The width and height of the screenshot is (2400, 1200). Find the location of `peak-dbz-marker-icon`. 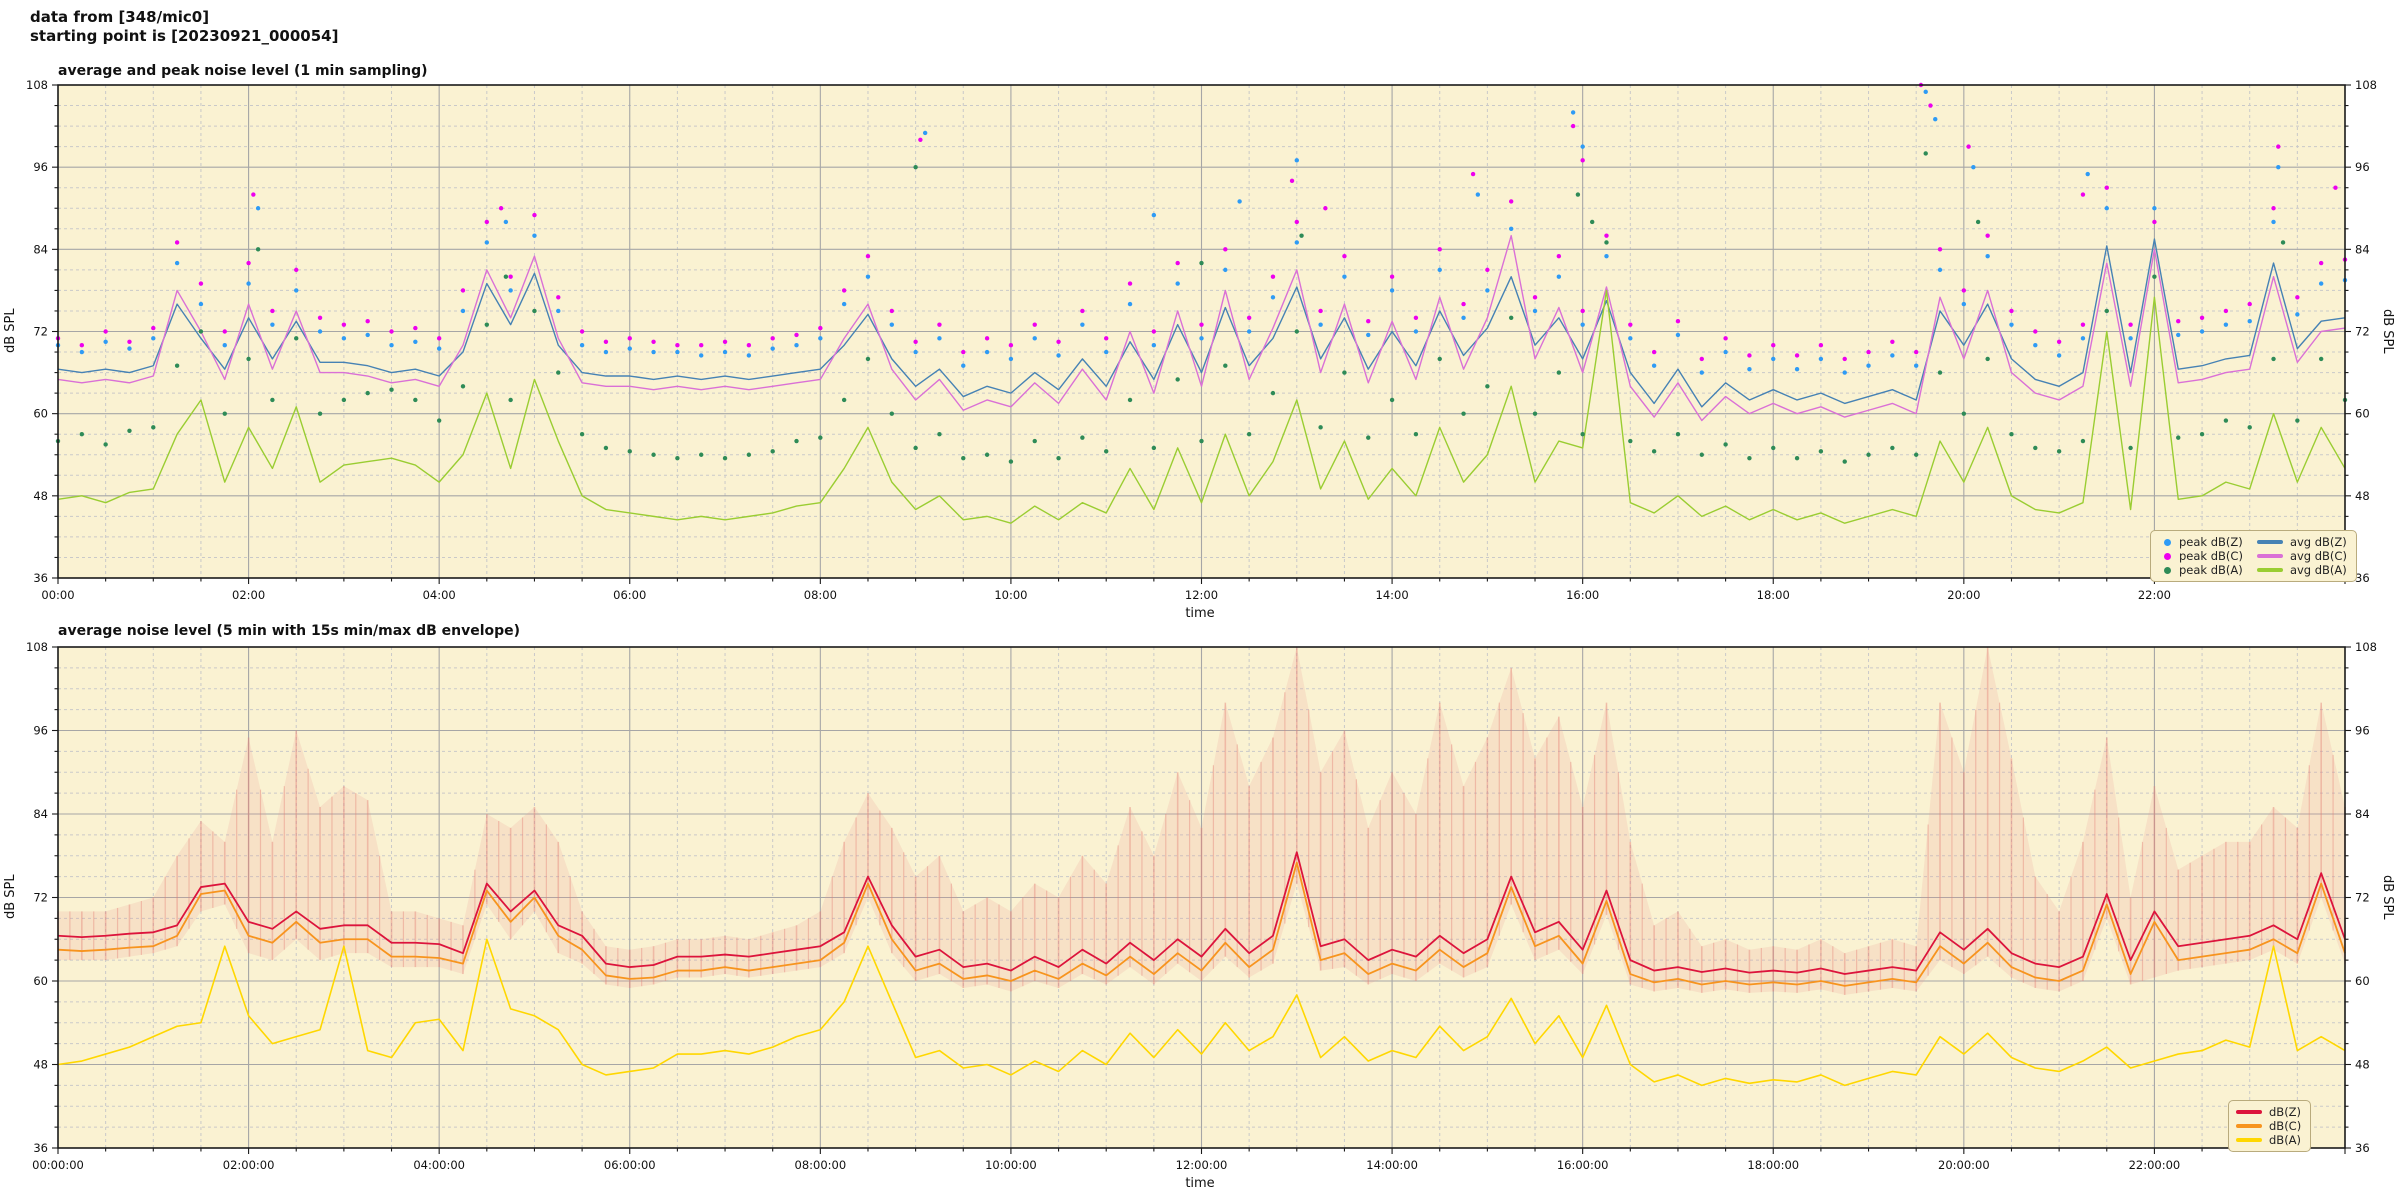

peak-dbz-marker-icon is located at coordinates (2167, 542).